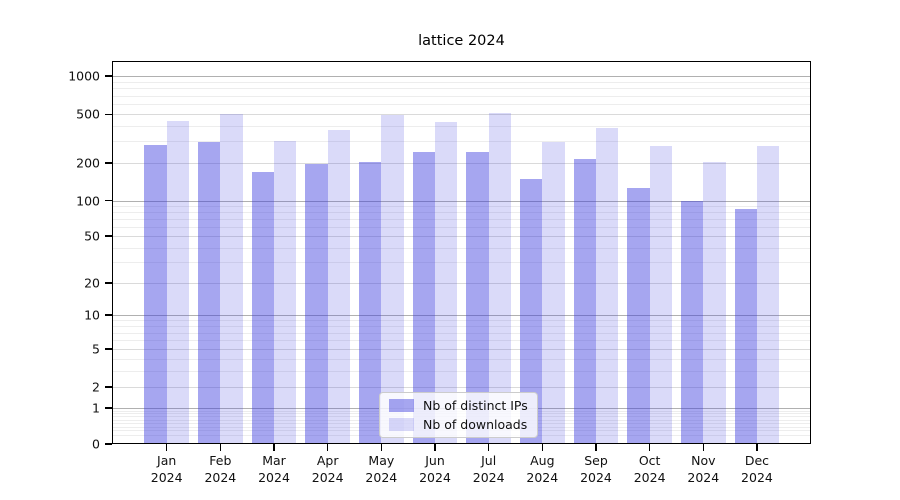  What do you see at coordinates (96, 444) in the screenshot?
I see `y-tick-label: 0` at bounding box center [96, 444].